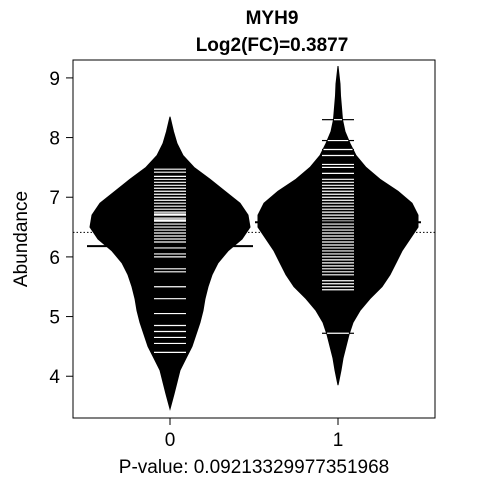 The height and width of the screenshot is (480, 480). Describe the element at coordinates (254, 467) in the screenshot. I see `x-axis-label: P-value: 0.09213329977351968` at that location.